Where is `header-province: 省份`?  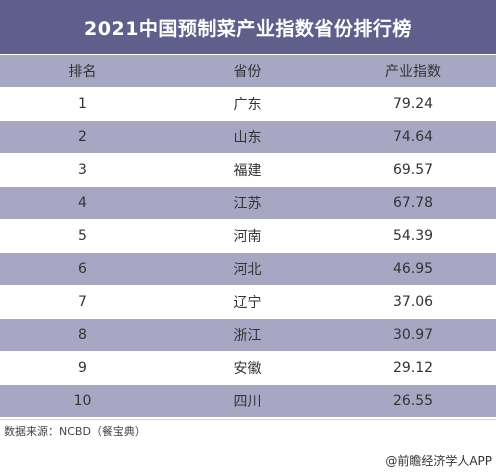
header-province: 省份 is located at coordinates (247, 72).